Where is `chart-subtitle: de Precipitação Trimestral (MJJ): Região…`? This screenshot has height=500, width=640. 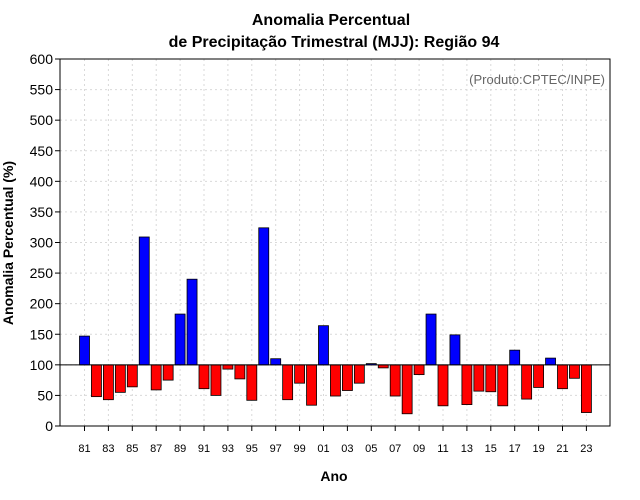 chart-subtitle: de Precipitação Trimestral (MJJ): Região… is located at coordinates (334, 42).